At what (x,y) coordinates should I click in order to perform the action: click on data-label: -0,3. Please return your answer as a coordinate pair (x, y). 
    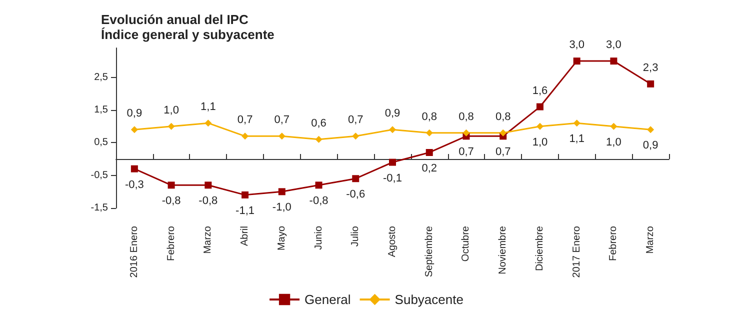
    Looking at the image, I should click on (134, 184).